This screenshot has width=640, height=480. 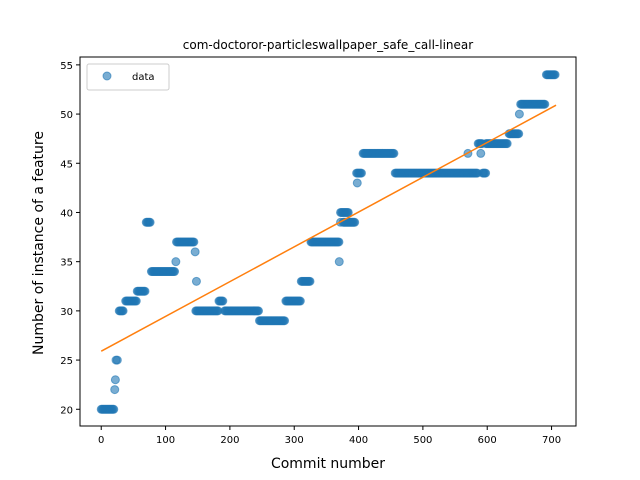 I want to click on legend-label-data: data, so click(x=143, y=77).